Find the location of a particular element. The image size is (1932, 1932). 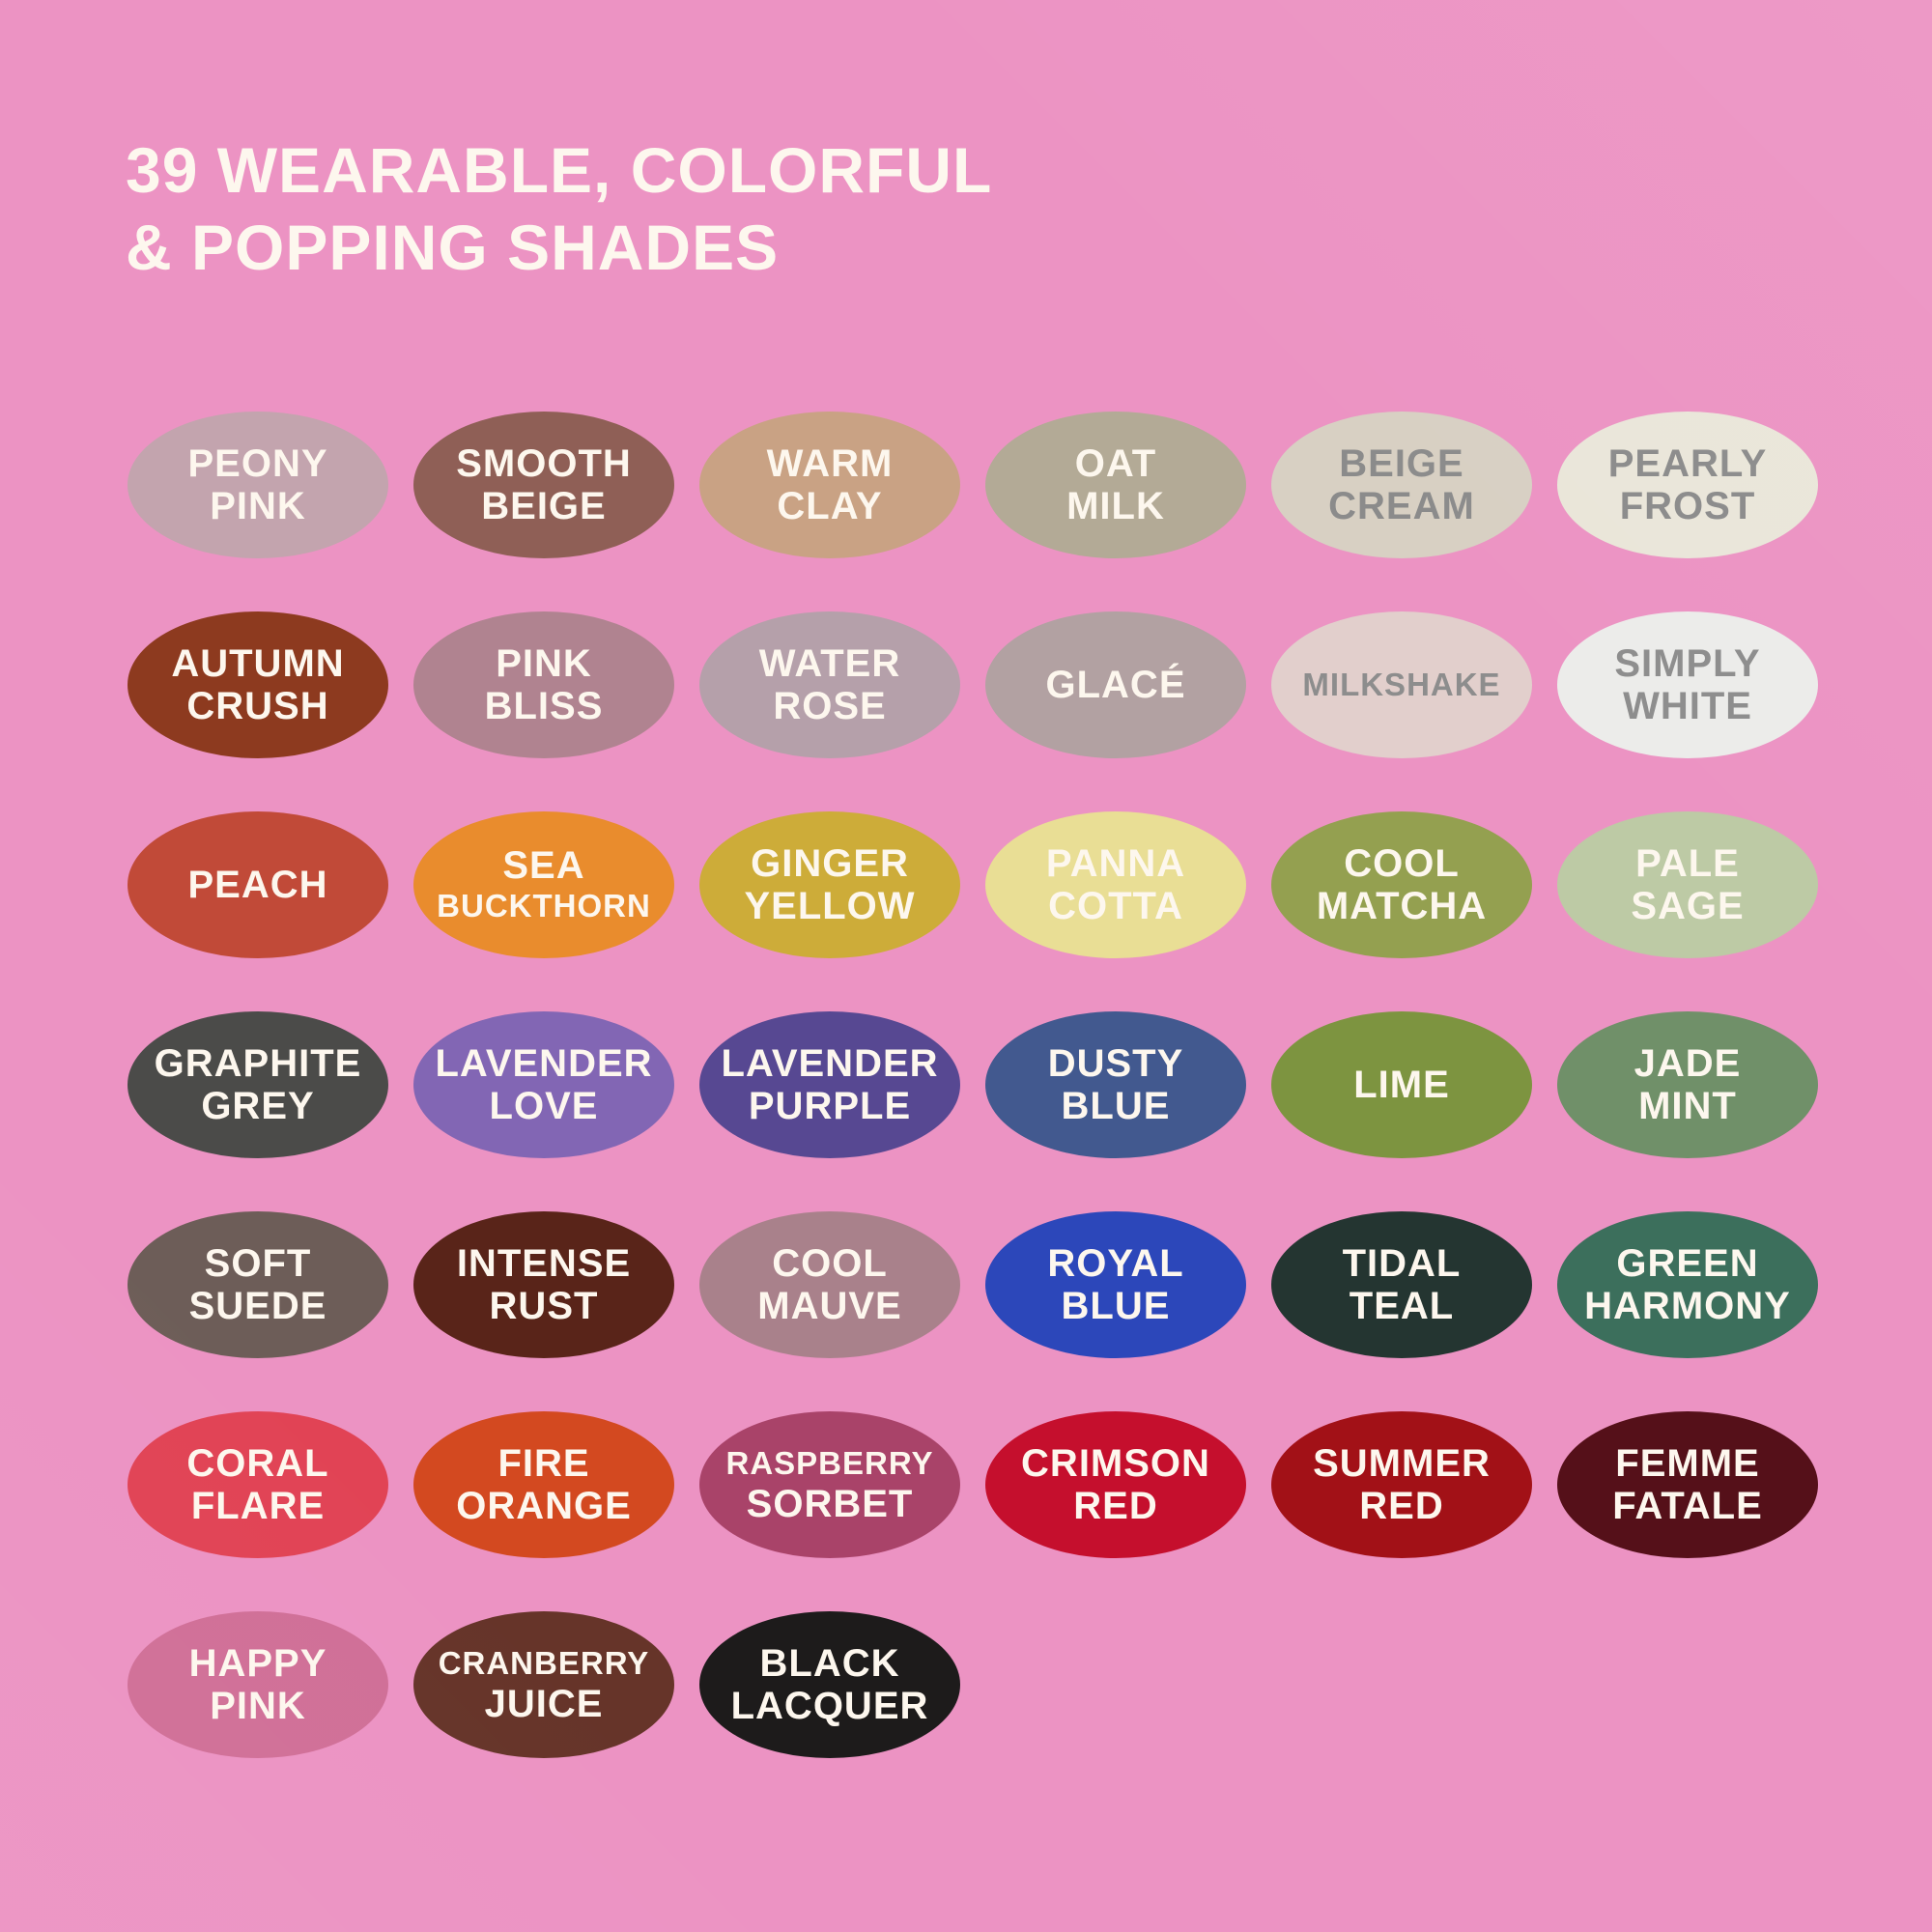

color-swatch: PINK BLISS is located at coordinates (543, 684).